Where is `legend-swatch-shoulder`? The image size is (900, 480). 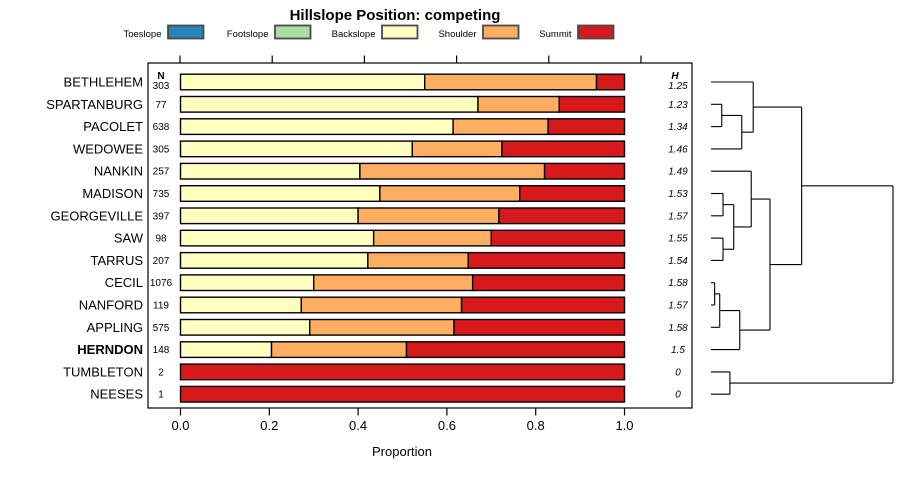
legend-swatch-shoulder is located at coordinates (501, 32).